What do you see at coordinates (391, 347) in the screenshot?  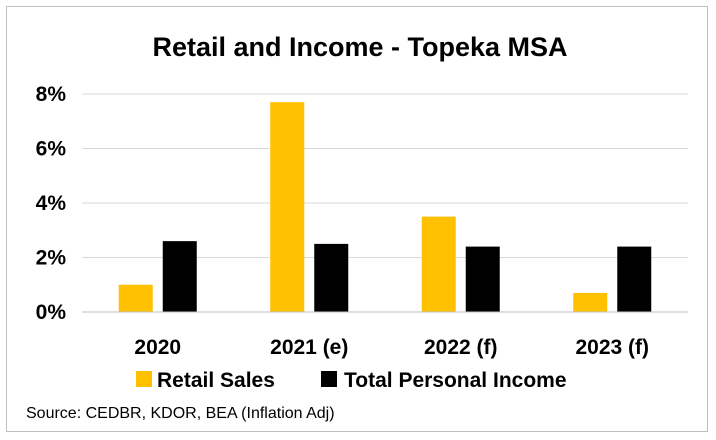 I see `x-axis-ticks: 2020 2021 (e) 2022 (f) 2023 (f)` at bounding box center [391, 347].